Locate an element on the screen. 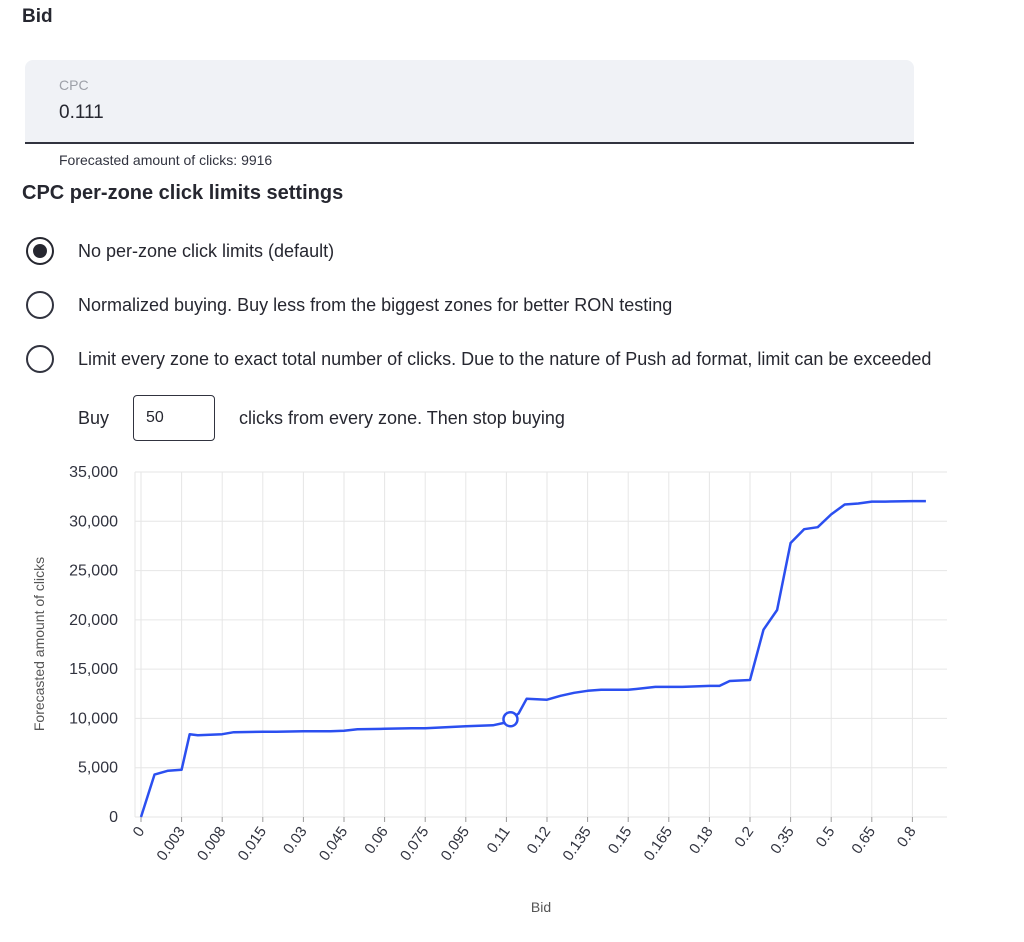 This screenshot has width=1024, height=942. x-tick-label: 0.06 is located at coordinates (376, 841).